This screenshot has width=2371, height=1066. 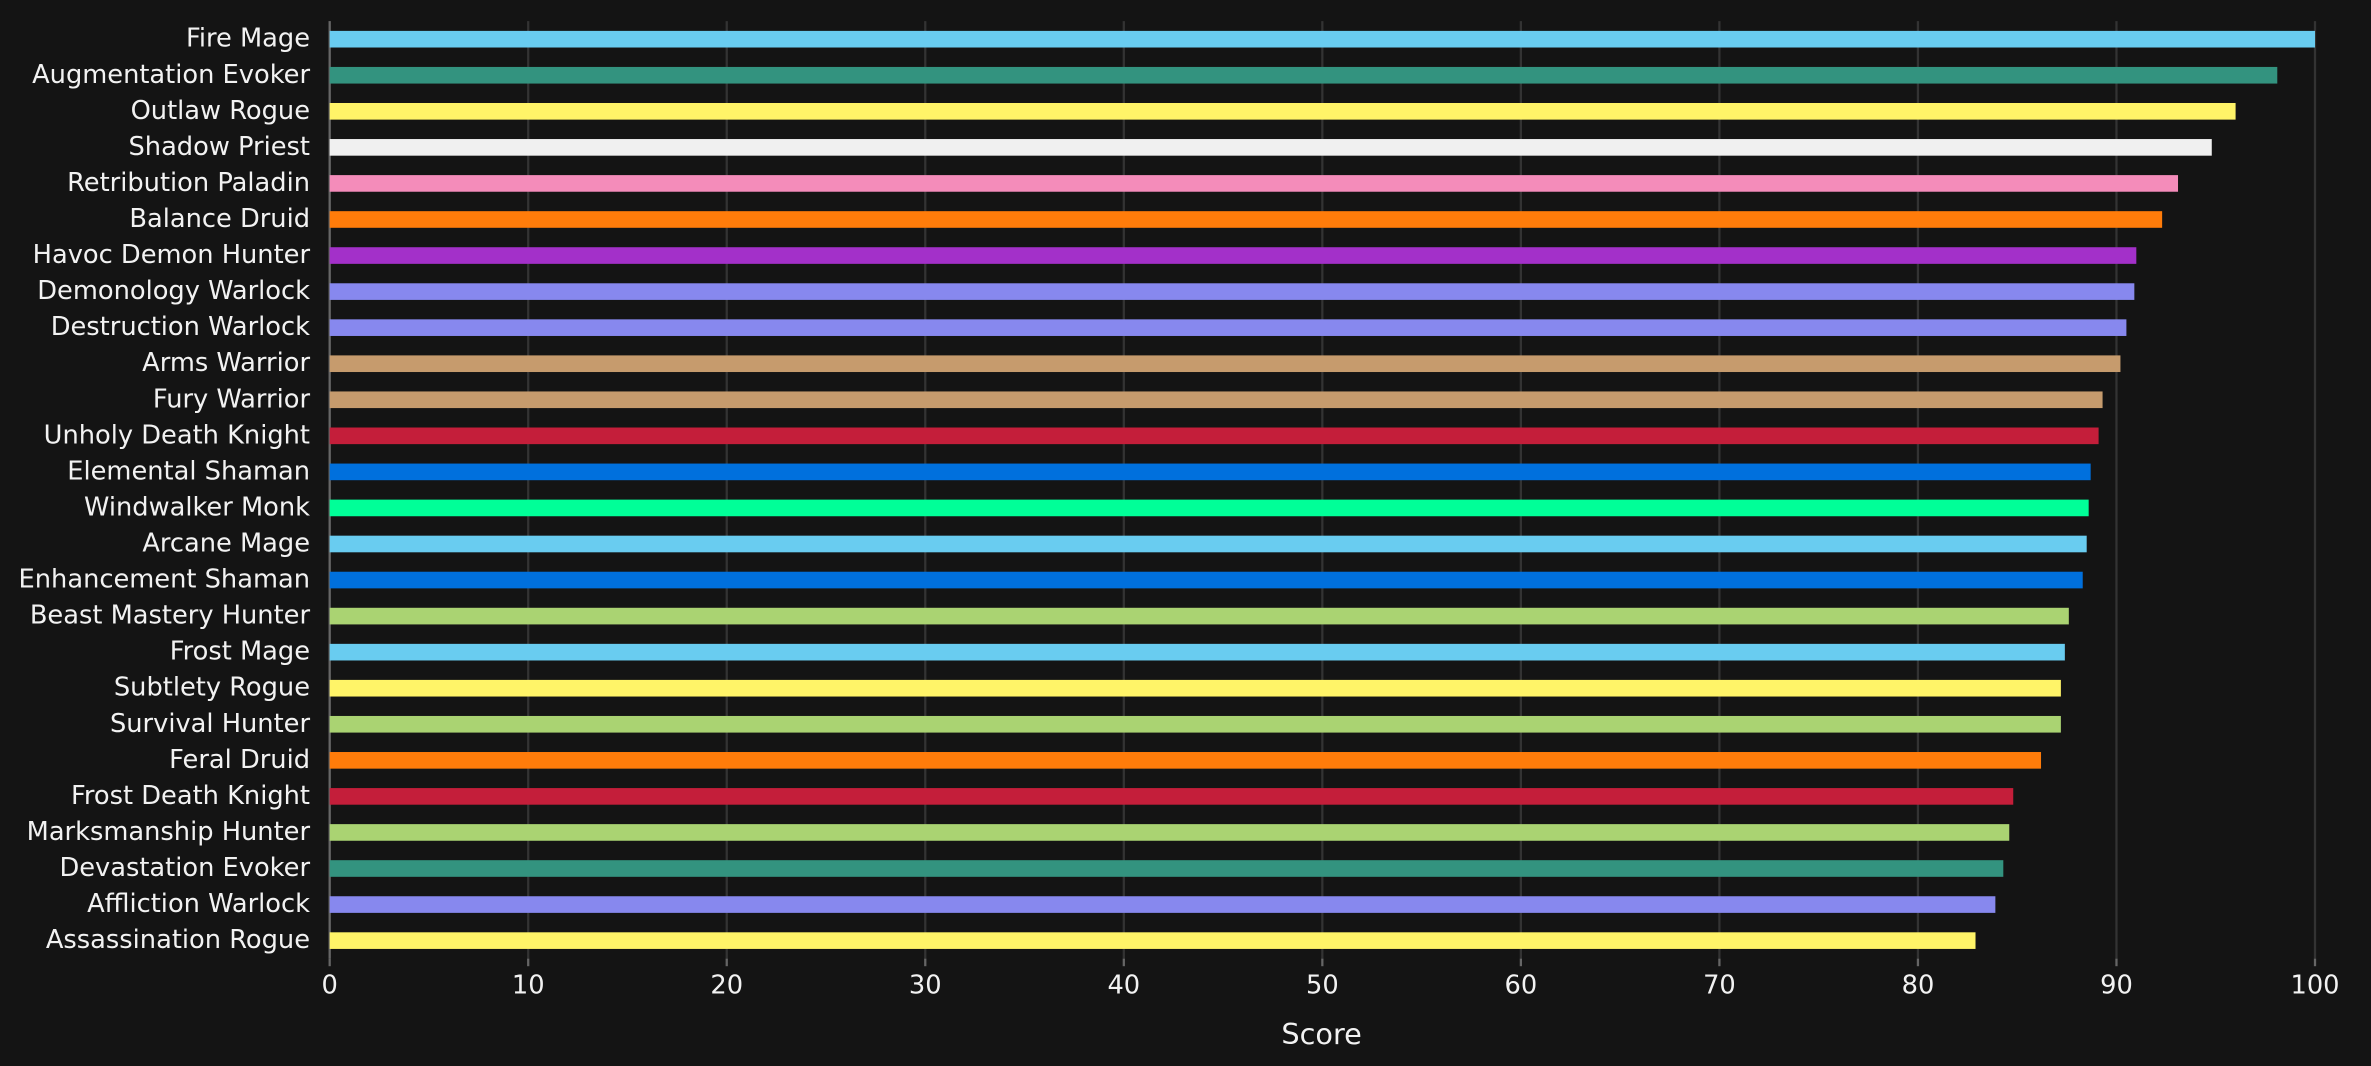 What do you see at coordinates (190, 796) in the screenshot?
I see `y-tick-label: Frost Death Knight` at bounding box center [190, 796].